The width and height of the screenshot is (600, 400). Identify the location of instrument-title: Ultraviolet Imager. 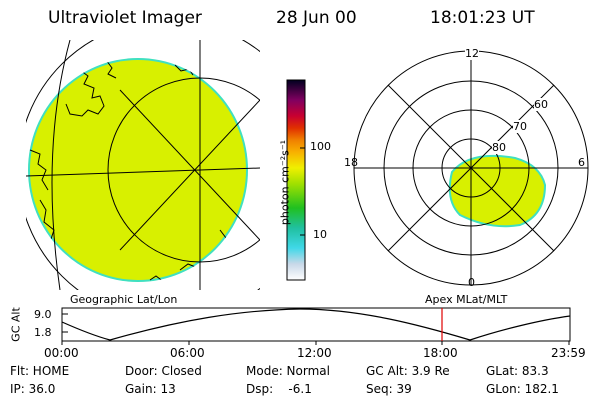
(125, 18).